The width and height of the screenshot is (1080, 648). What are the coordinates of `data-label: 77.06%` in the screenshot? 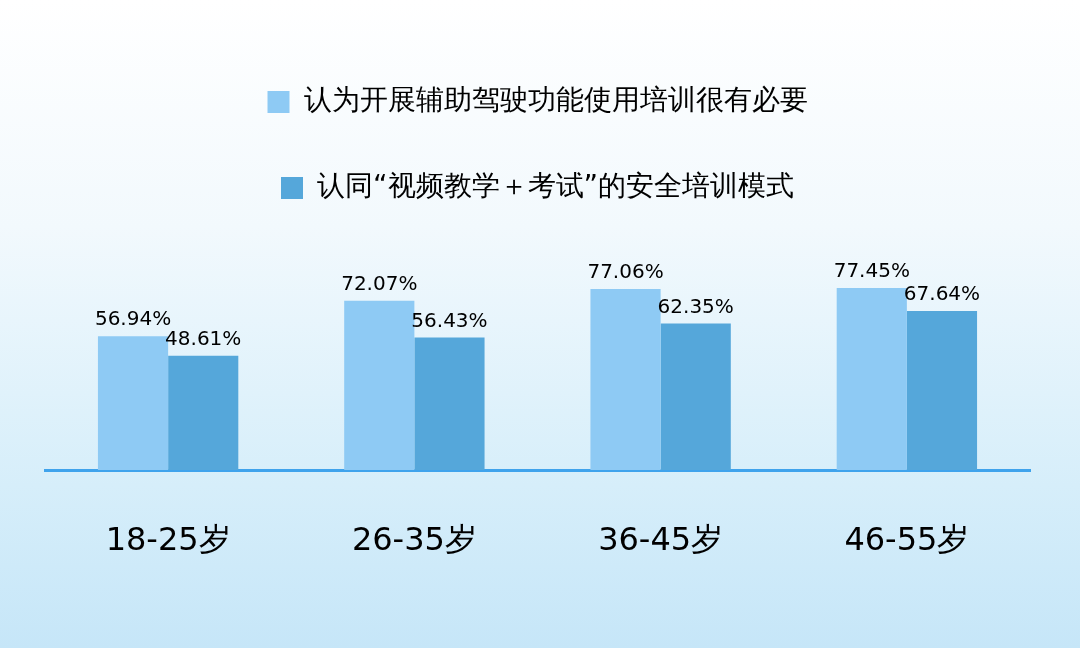 It's located at (625, 271).